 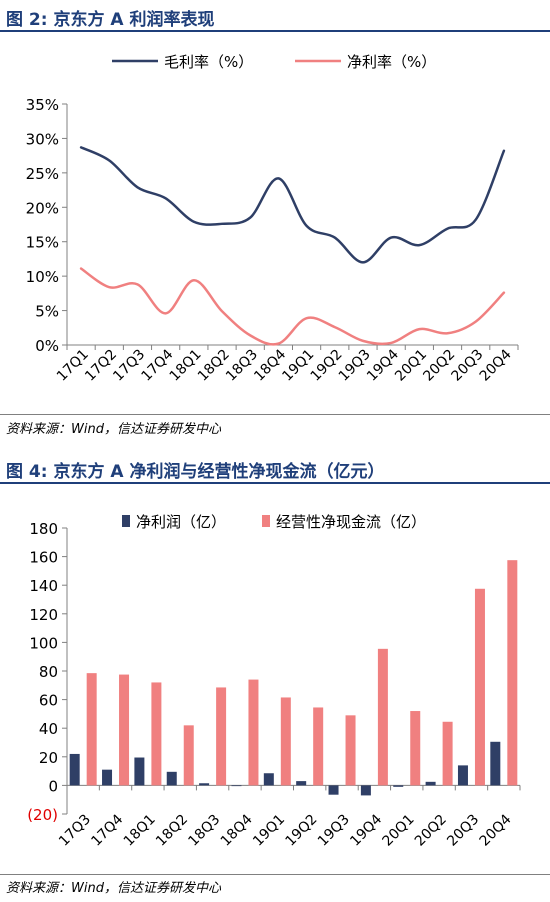 What do you see at coordinates (43, 529) in the screenshot?
I see `y-tick-label: 180` at bounding box center [43, 529].